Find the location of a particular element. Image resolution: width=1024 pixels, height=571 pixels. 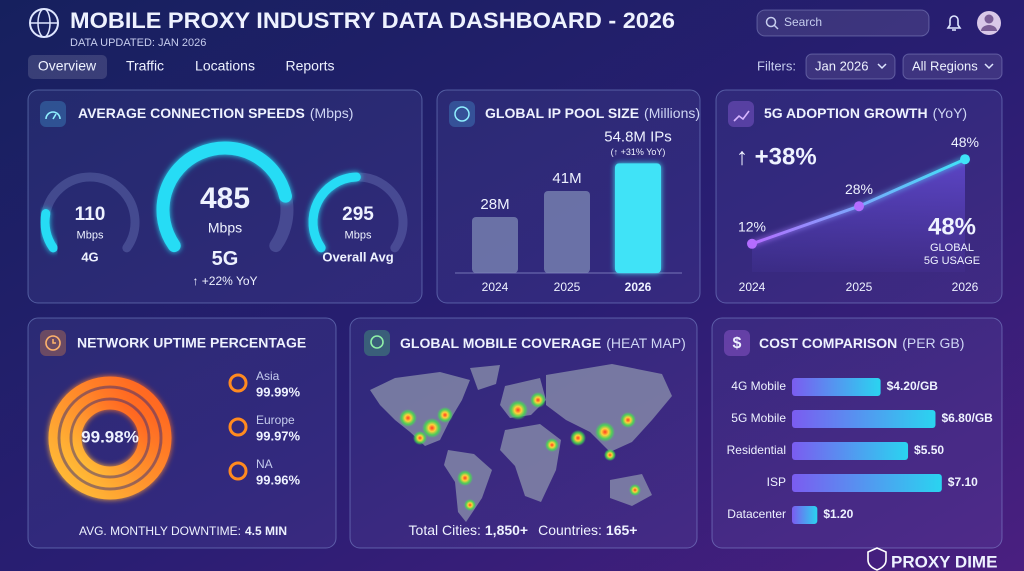

nav-tab: Traffic is located at coordinates (145, 66).